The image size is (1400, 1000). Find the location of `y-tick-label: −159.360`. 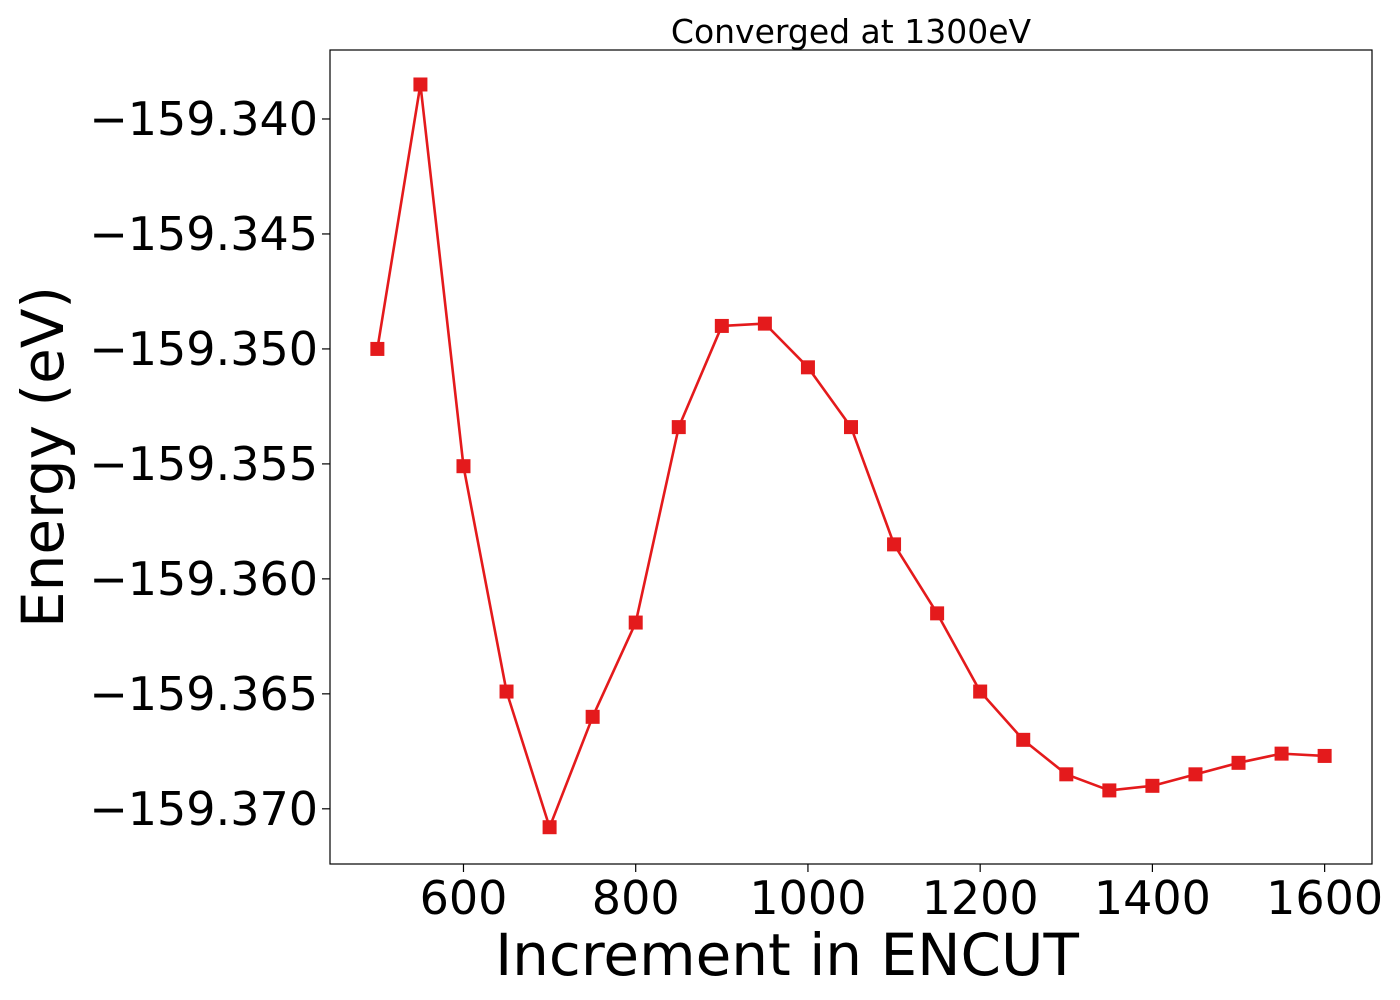

y-tick-label: −159.360 is located at coordinates (203, 579).